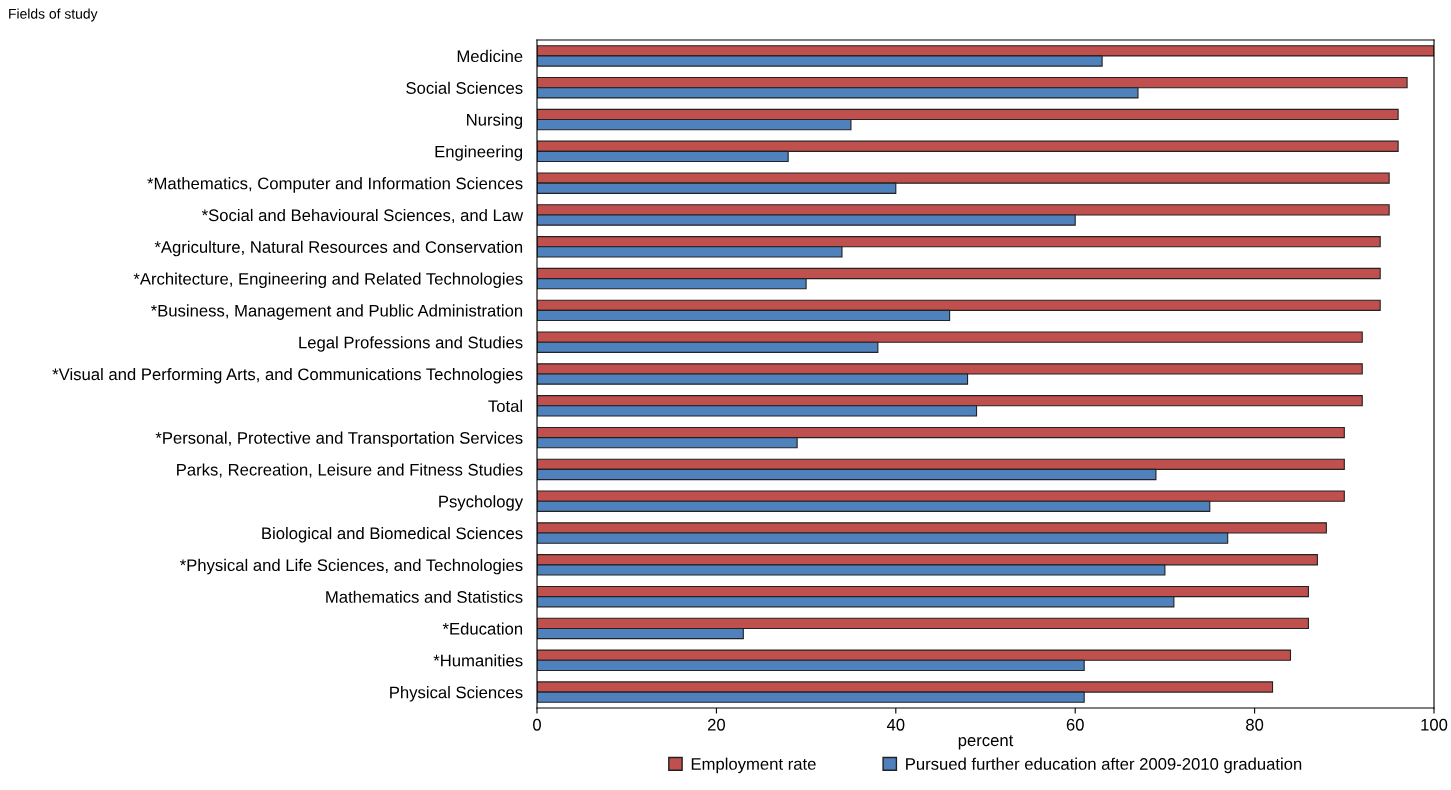 The width and height of the screenshot is (1451, 790). What do you see at coordinates (1075, 724) in the screenshot?
I see `x-tick-label: 60` at bounding box center [1075, 724].